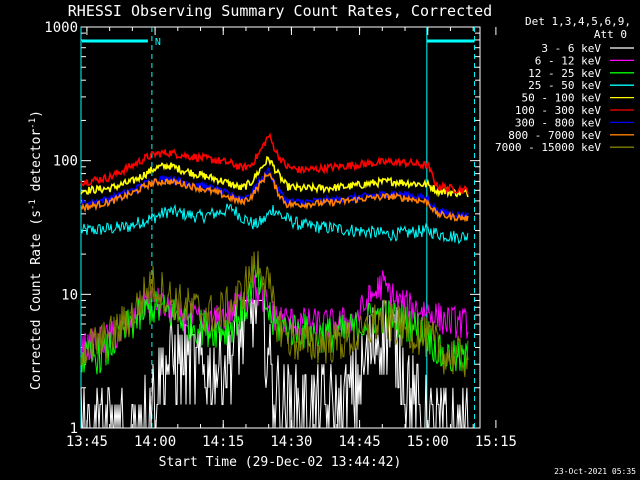 This screenshot has height=480, width=640. What do you see at coordinates (61, 28) in the screenshot?
I see `y-tick-label: 1000` at bounding box center [61, 28].